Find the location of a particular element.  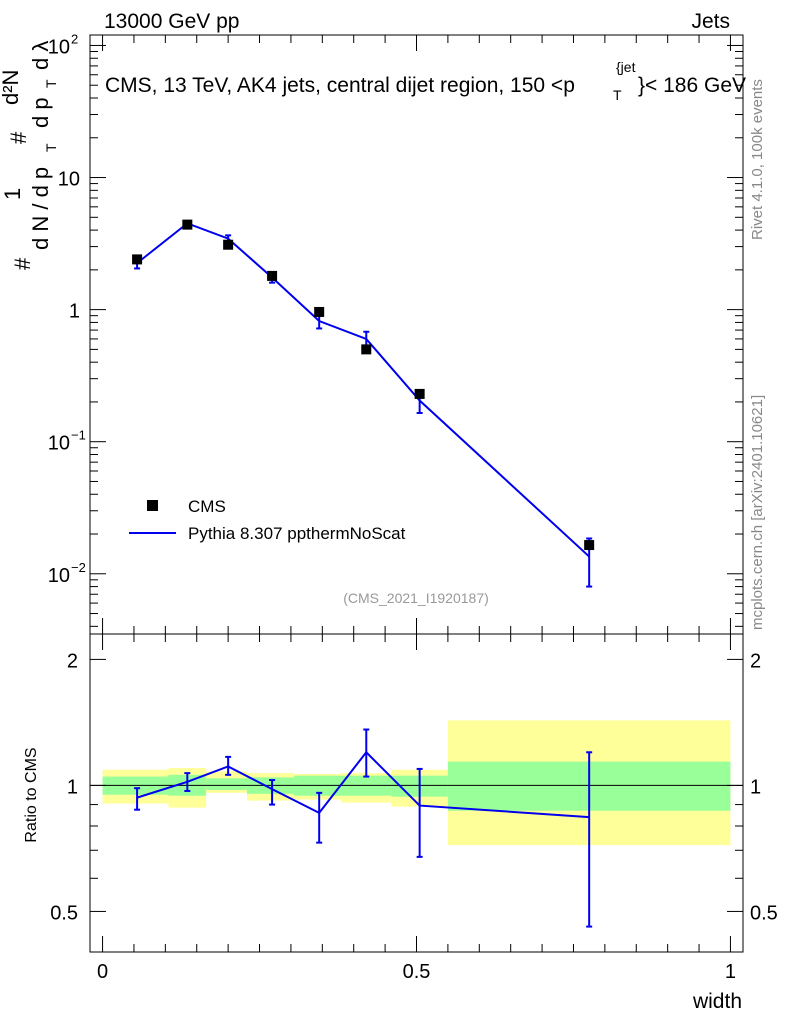

y-label-denominator-sub: T is located at coordinates (51, 147).